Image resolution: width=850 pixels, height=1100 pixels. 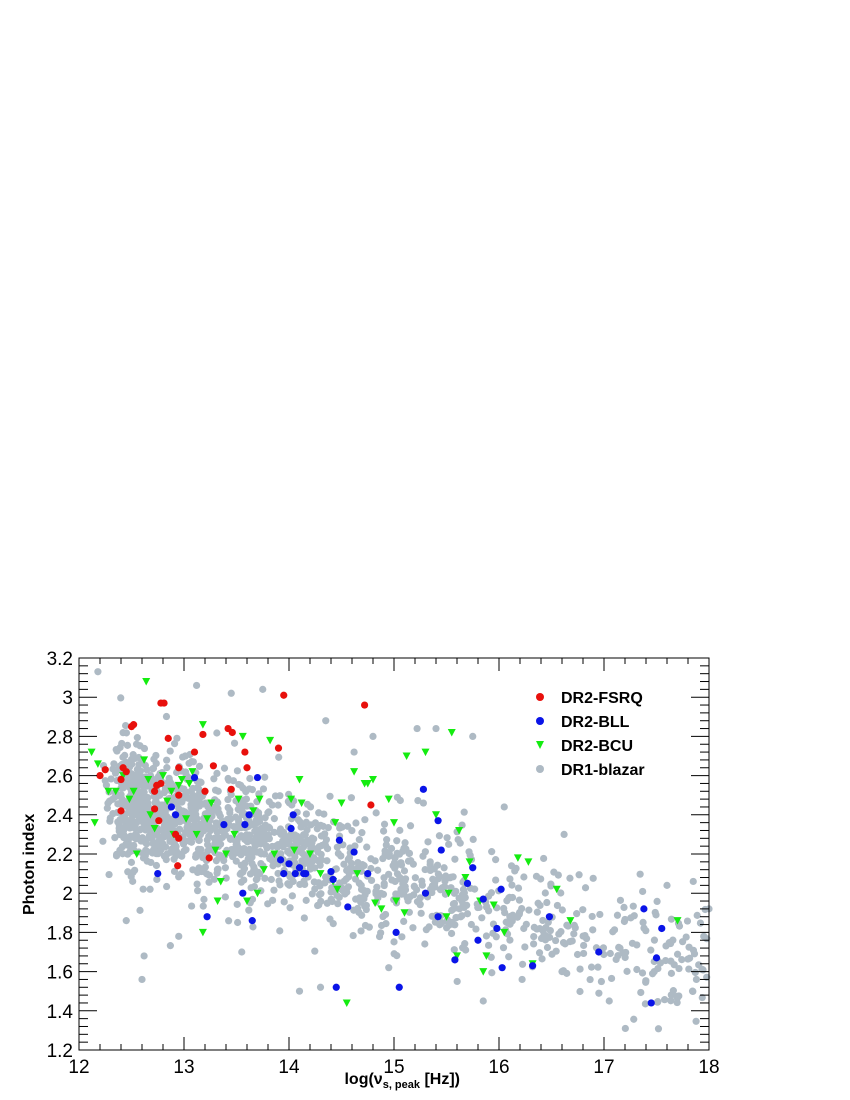 I want to click on dr2-bll-points, so click(x=410, y=890).